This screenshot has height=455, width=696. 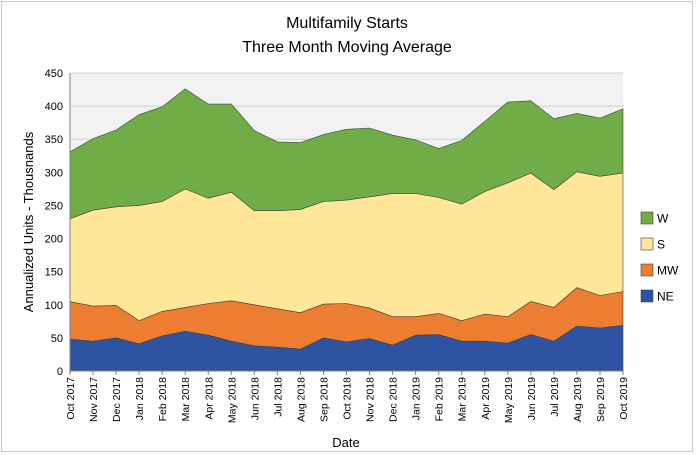 I want to click on legend-swatch-mw, so click(x=647, y=270).